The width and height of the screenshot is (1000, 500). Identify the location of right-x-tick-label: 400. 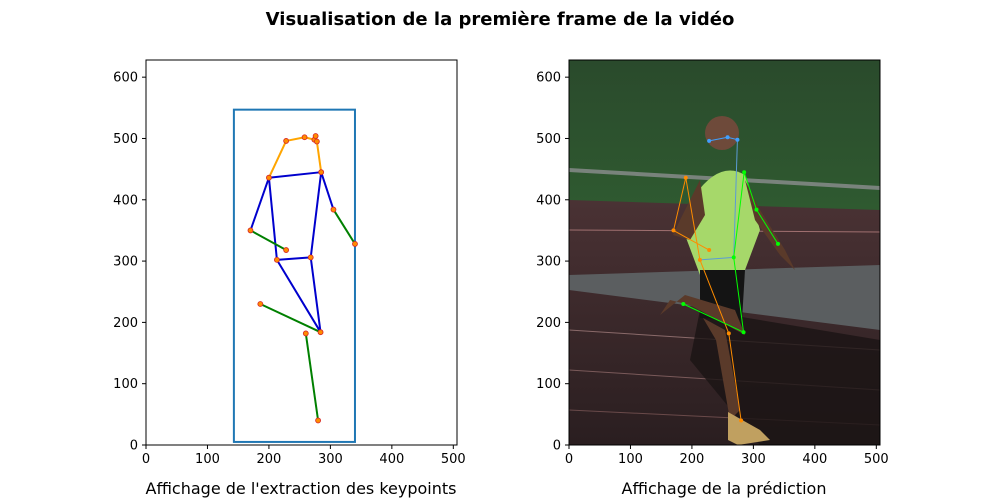
(814, 459).